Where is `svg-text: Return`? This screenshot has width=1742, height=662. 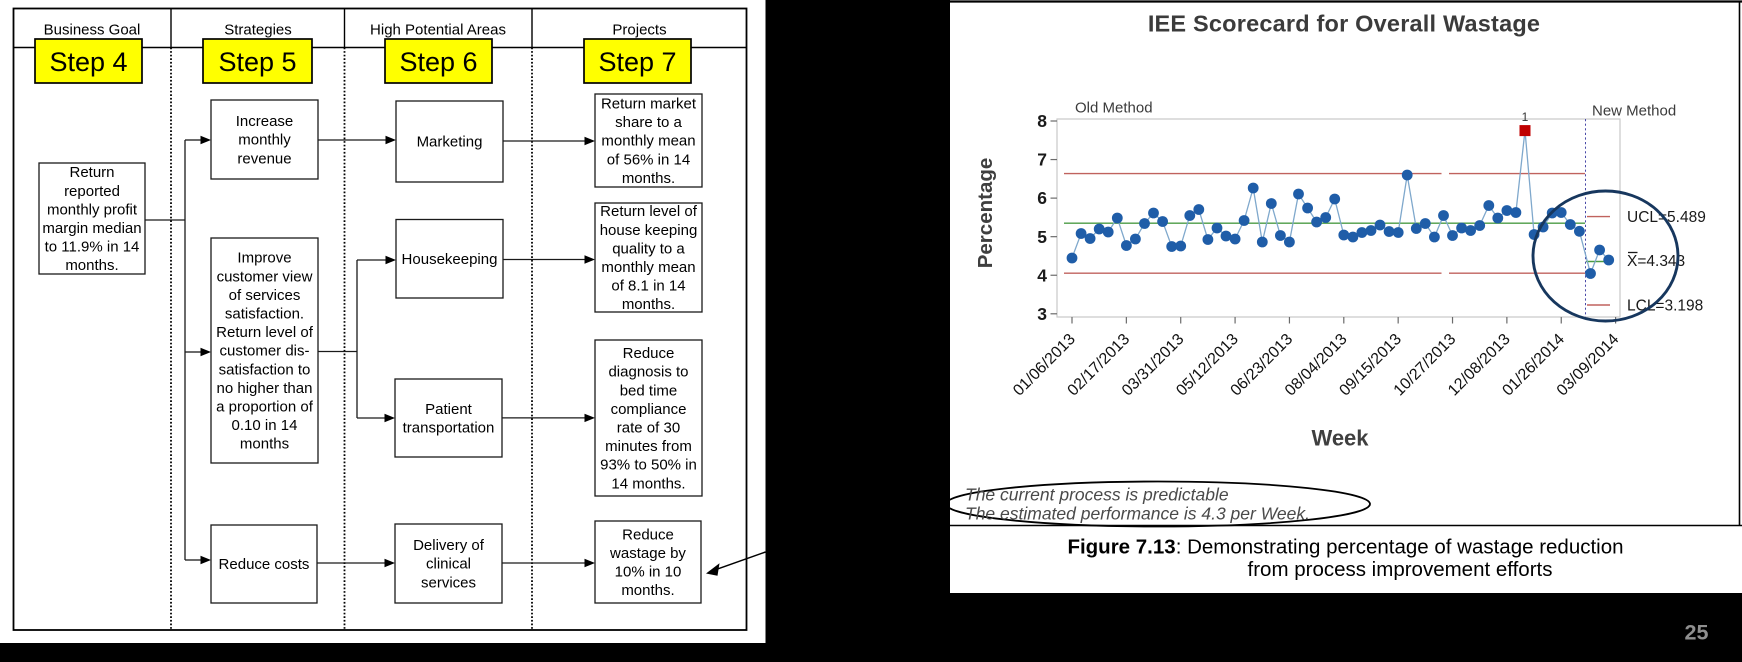 svg-text: Return is located at coordinates (91, 172).